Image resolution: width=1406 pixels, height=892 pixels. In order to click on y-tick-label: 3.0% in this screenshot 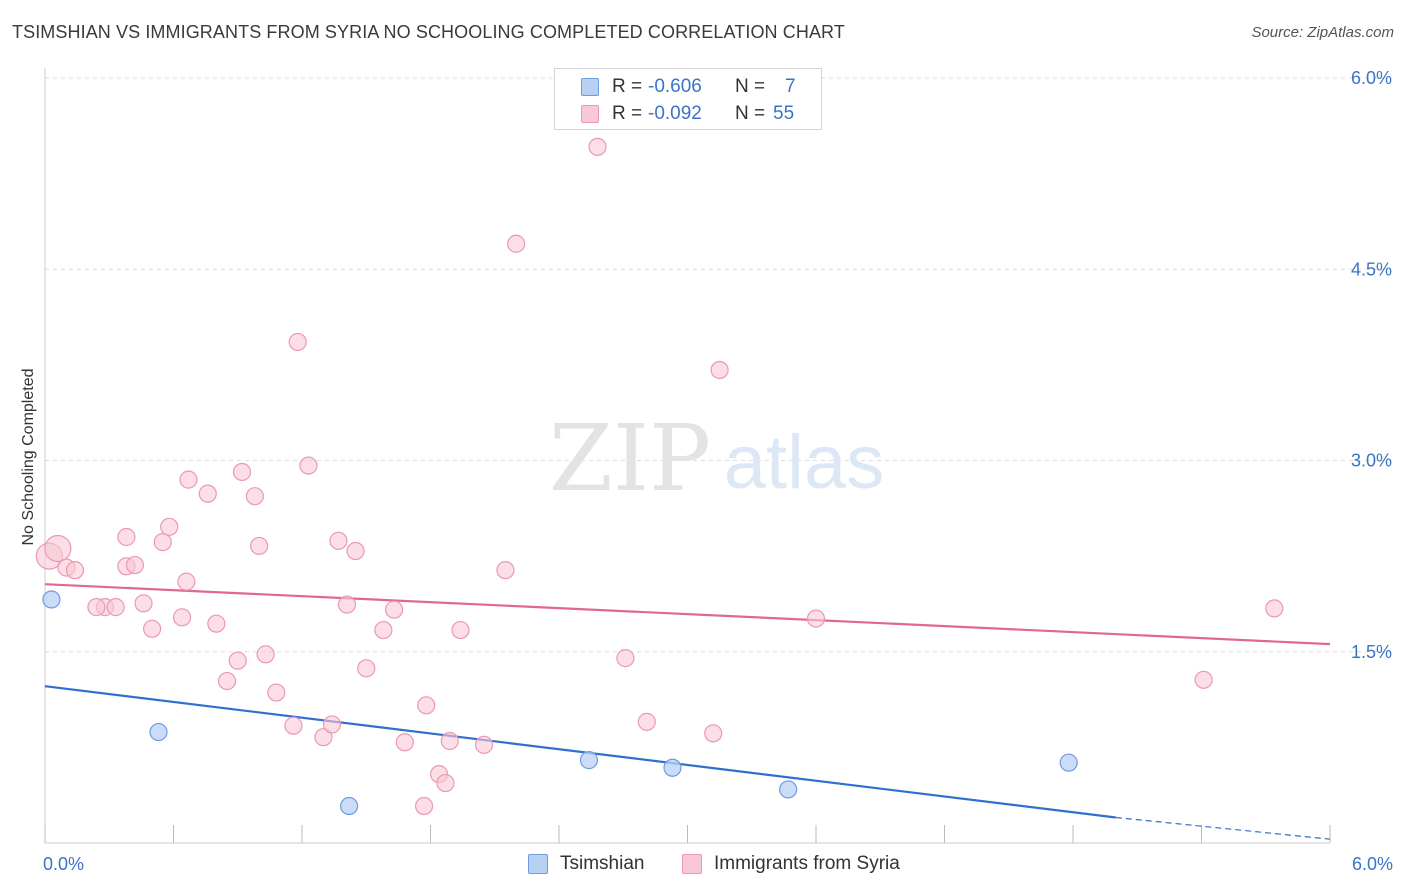, I will do `click(1371, 461)`.